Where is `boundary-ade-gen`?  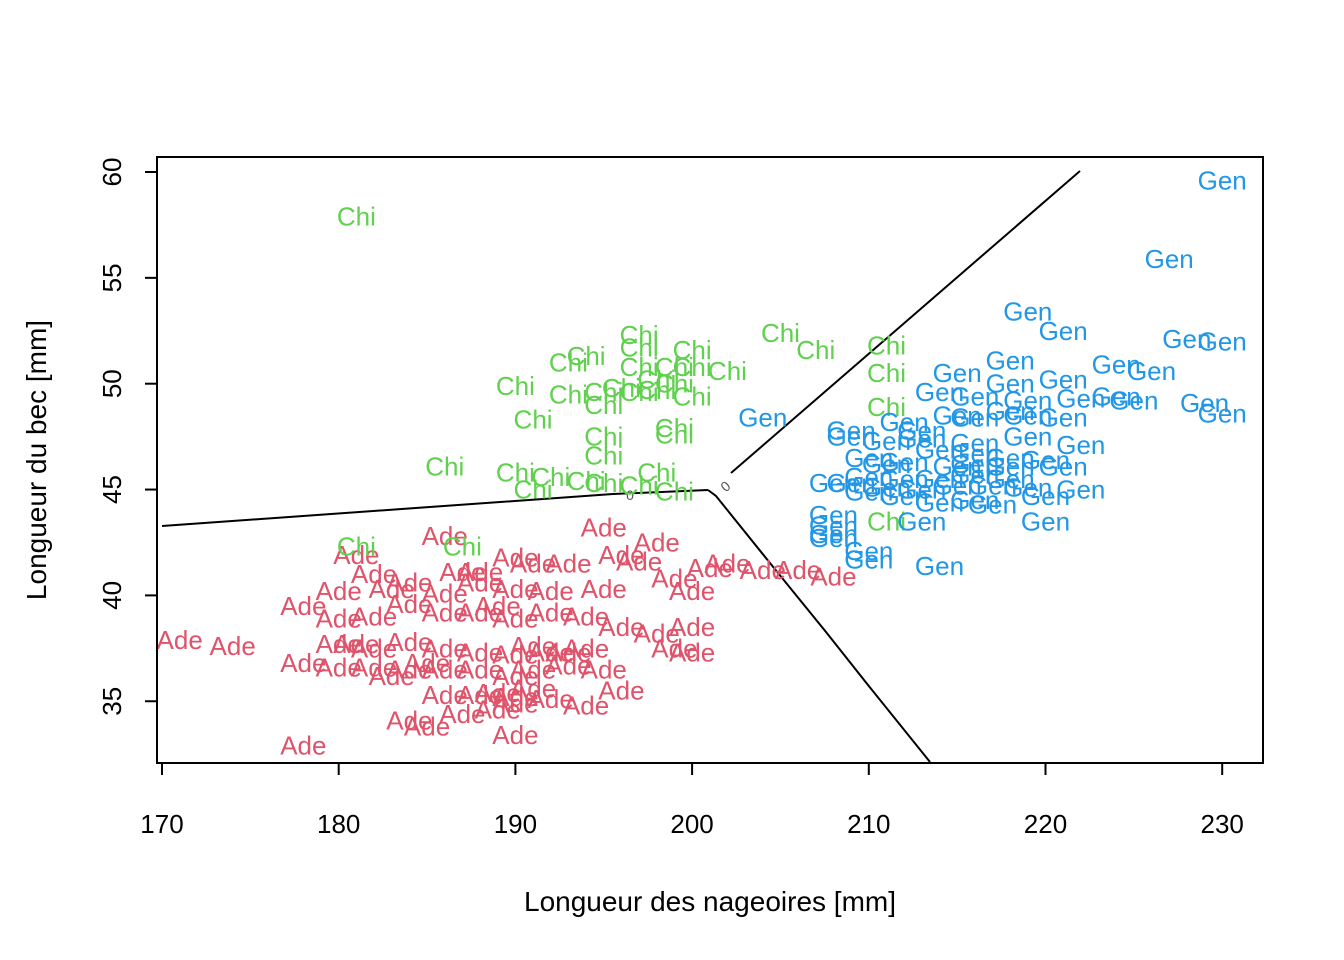
boundary-ade-gen is located at coordinates (819, 626).